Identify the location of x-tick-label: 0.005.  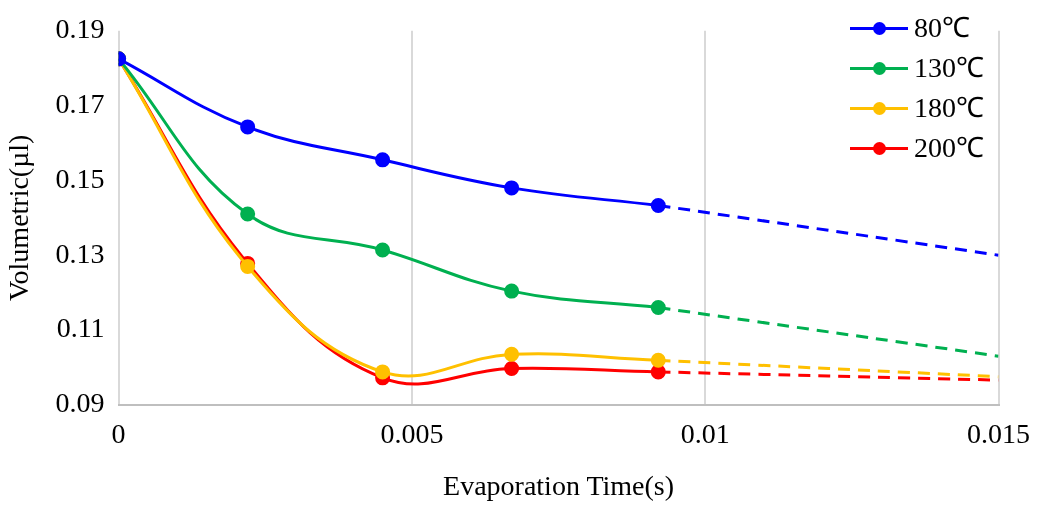
(412, 433).